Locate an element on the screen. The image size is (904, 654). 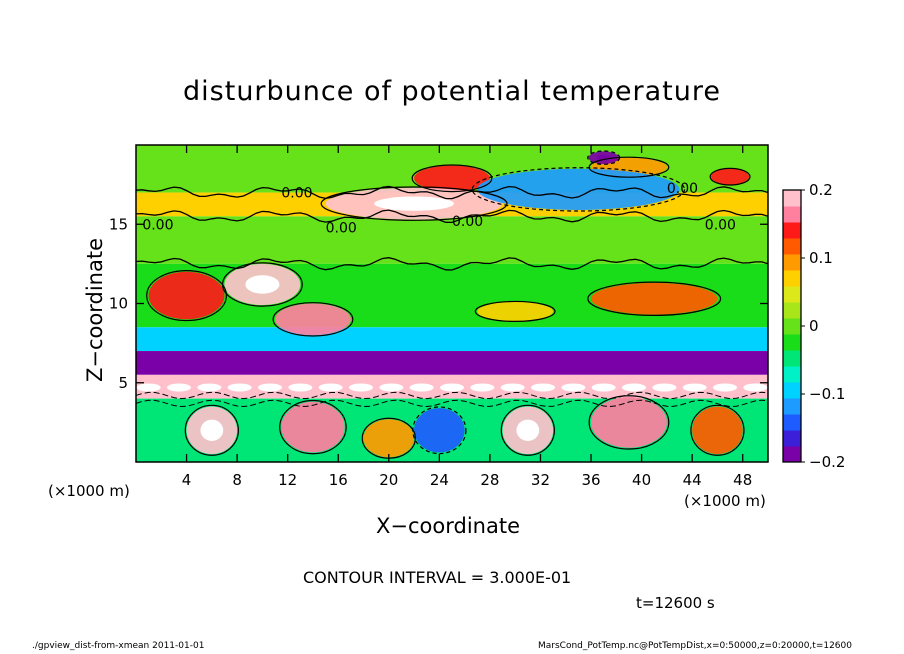
x-tick-label: 28 is located at coordinates (489, 480).